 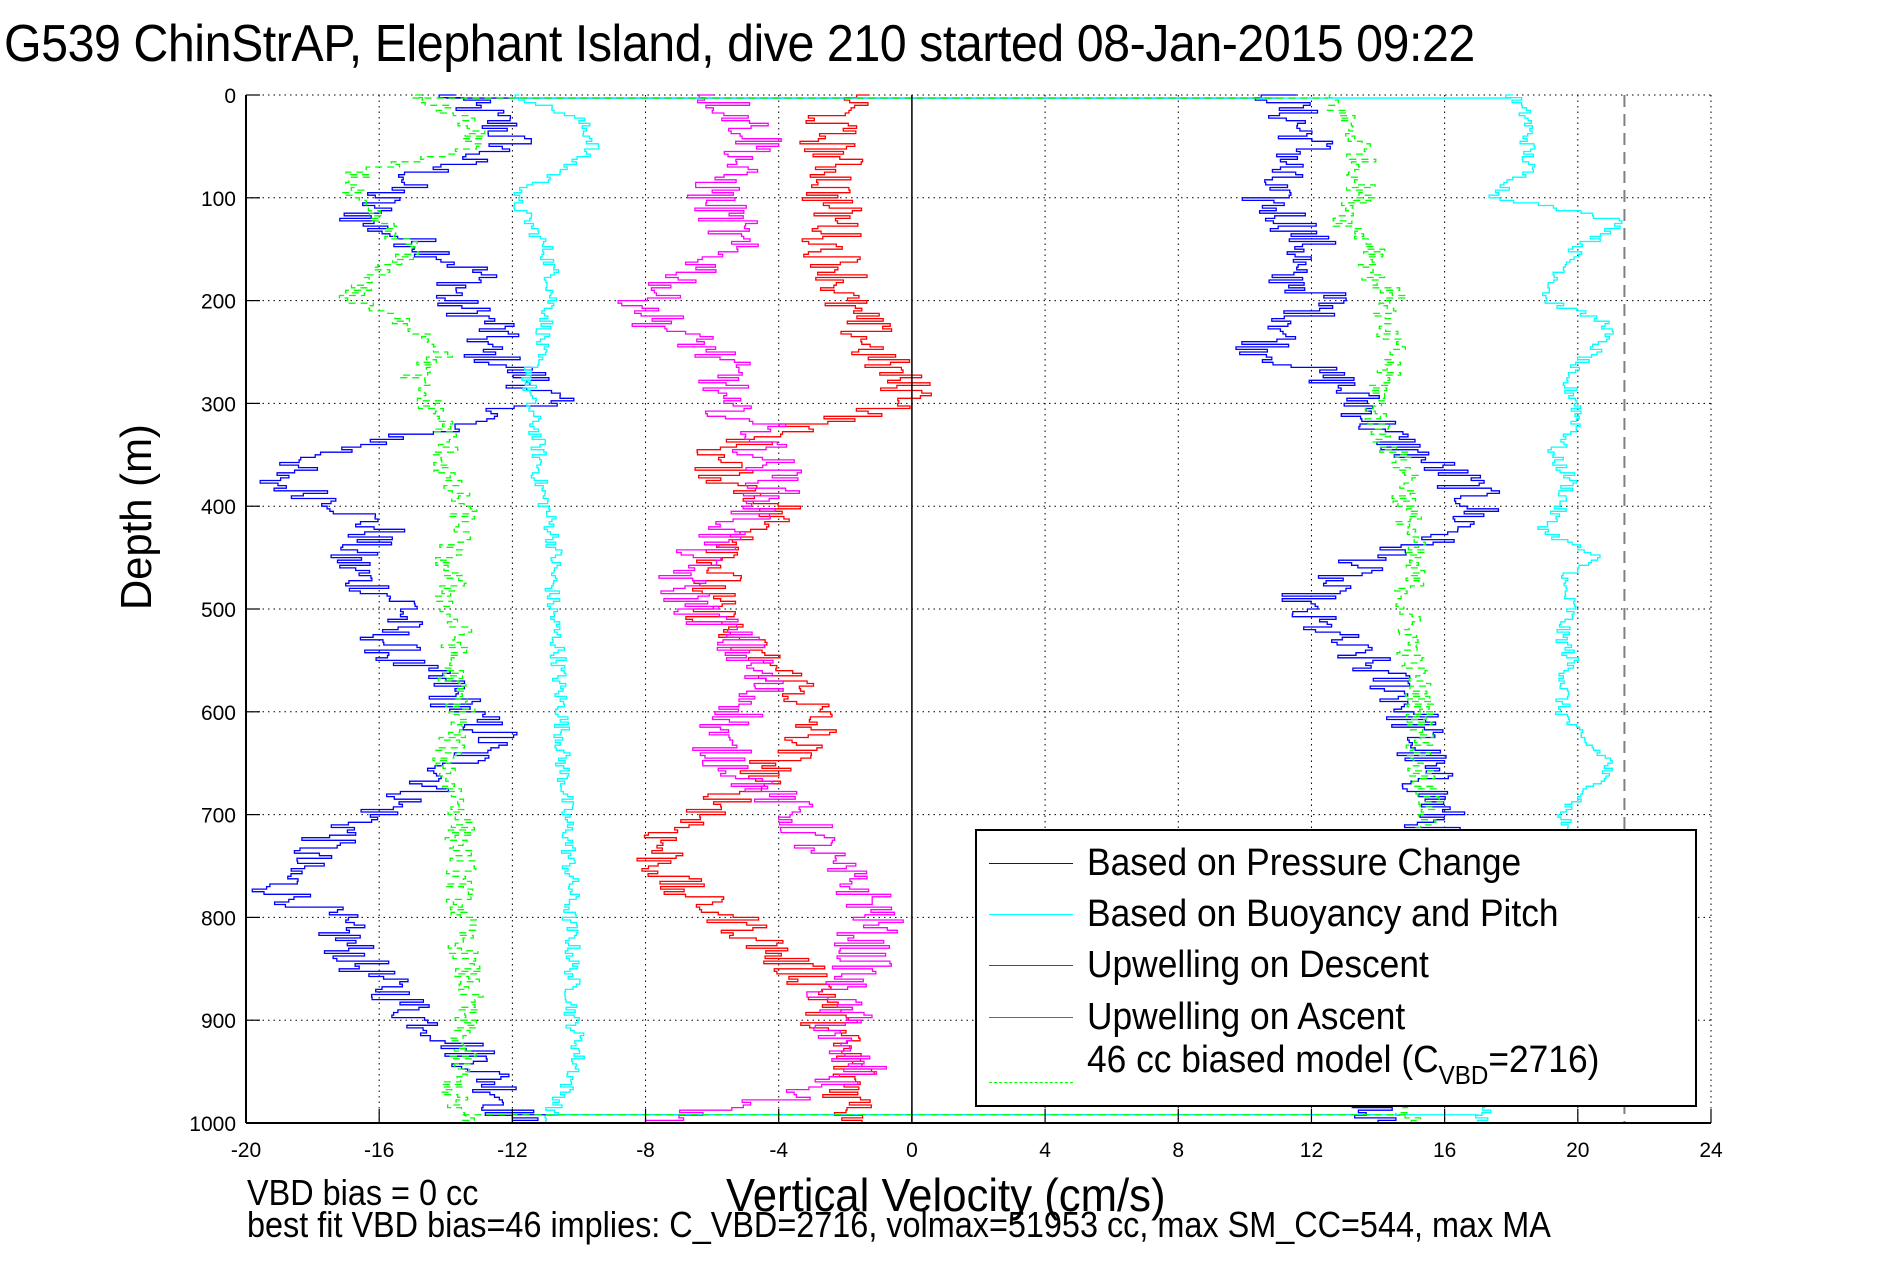 I want to click on y-tick-label: 900, so click(x=218, y=1021).